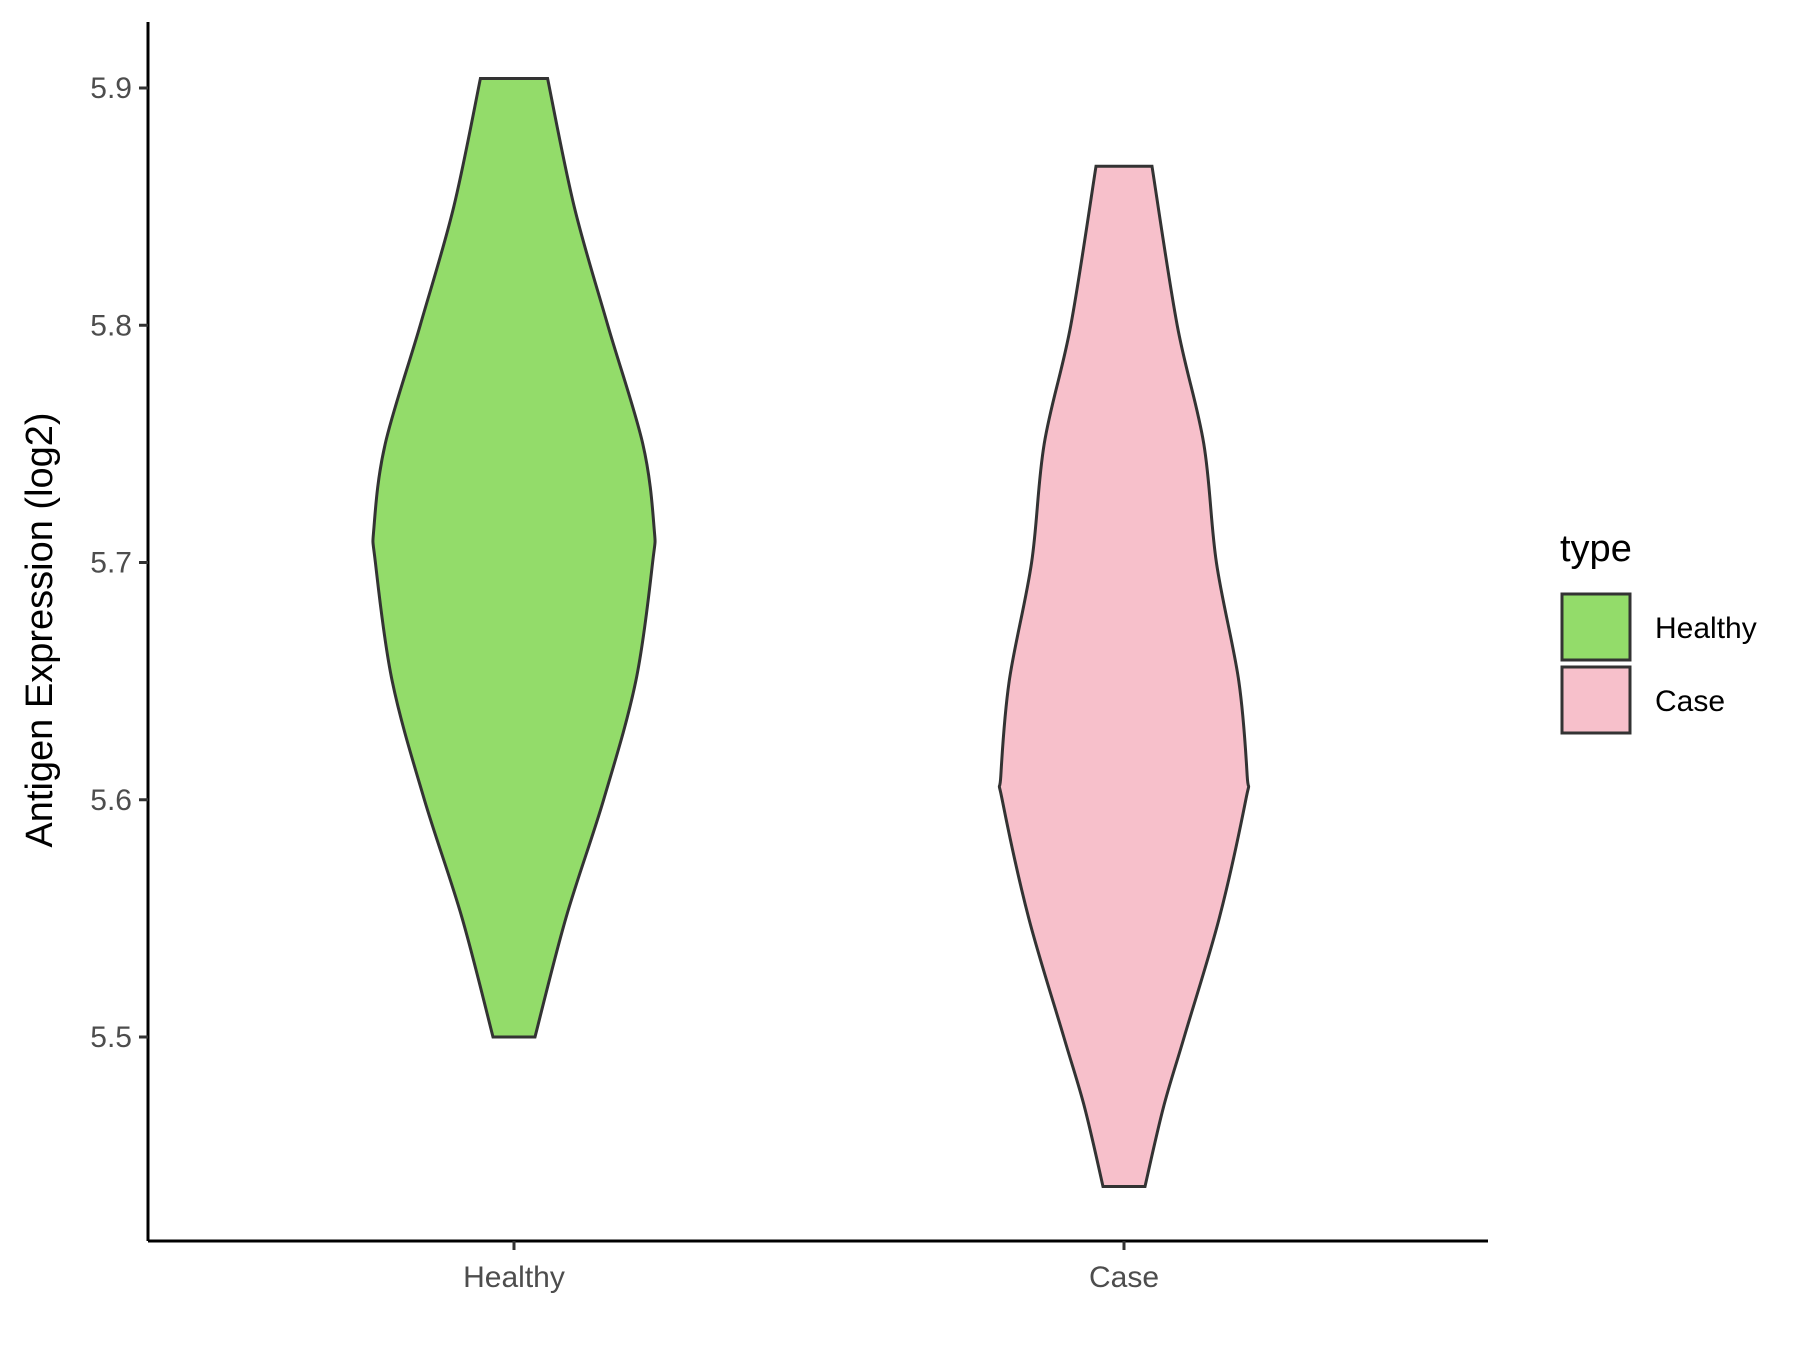 Image resolution: width=1800 pixels, height=1350 pixels. I want to click on y-tick-label: 5.7, so click(111, 563).